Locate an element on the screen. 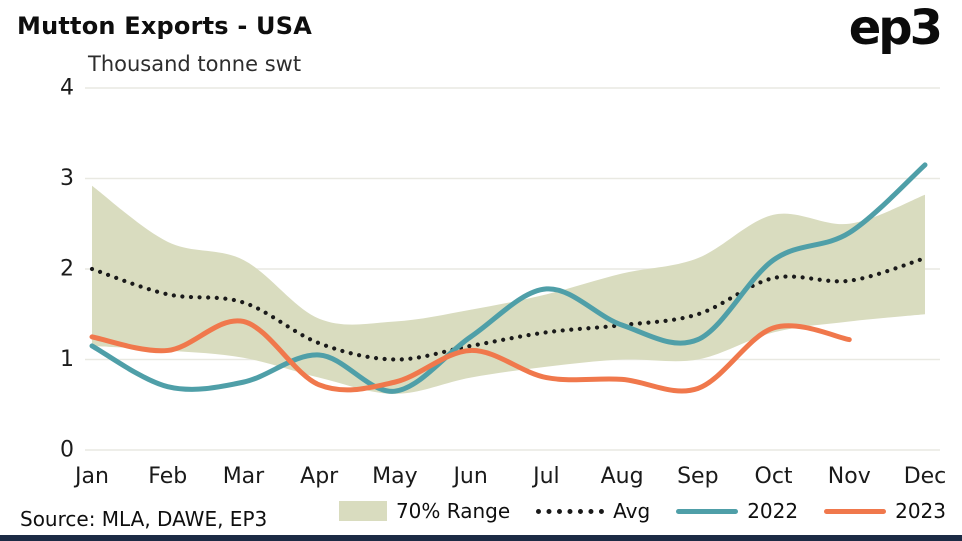 The height and width of the screenshot is (541, 962). x-tick-label: Sep is located at coordinates (697, 476).